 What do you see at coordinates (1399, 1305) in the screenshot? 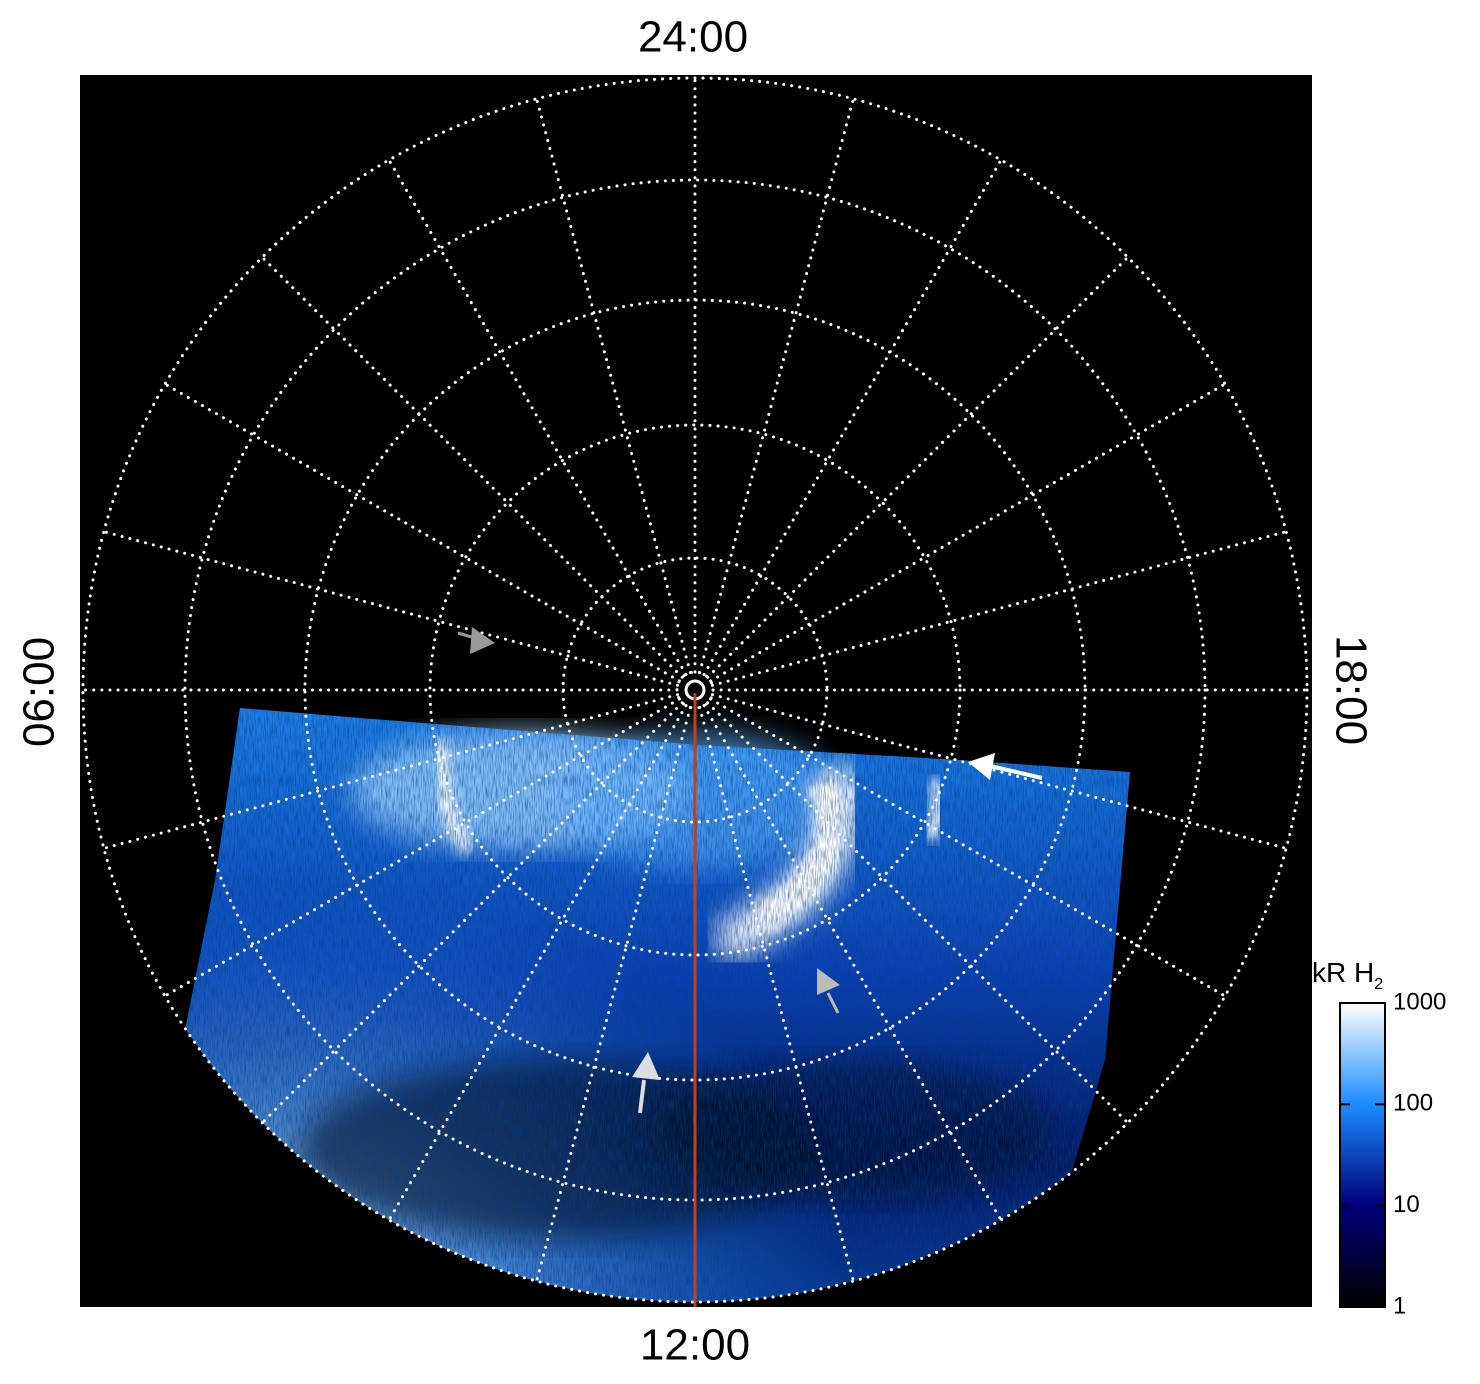
I see `colorbar-tick-label: 1` at bounding box center [1399, 1305].